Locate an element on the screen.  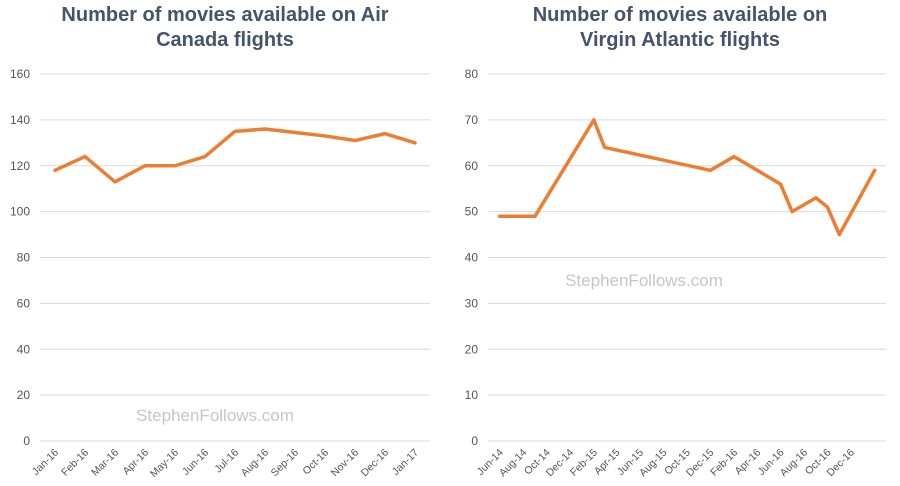
x-tick-label: Mar-16 is located at coordinates (105, 463).